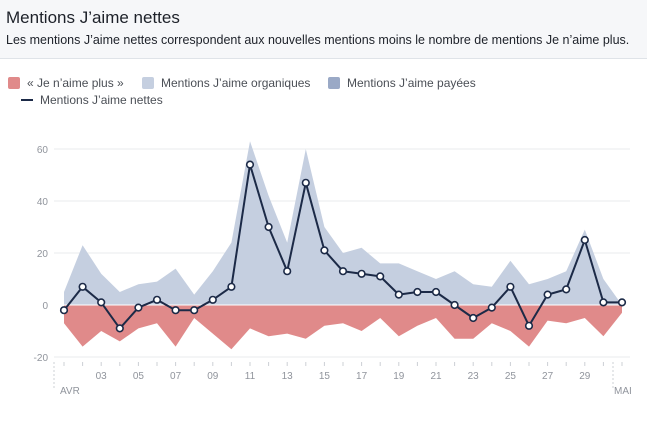 Image resolution: width=647 pixels, height=426 pixels. I want to click on x-tick-label: 29, so click(585, 376).